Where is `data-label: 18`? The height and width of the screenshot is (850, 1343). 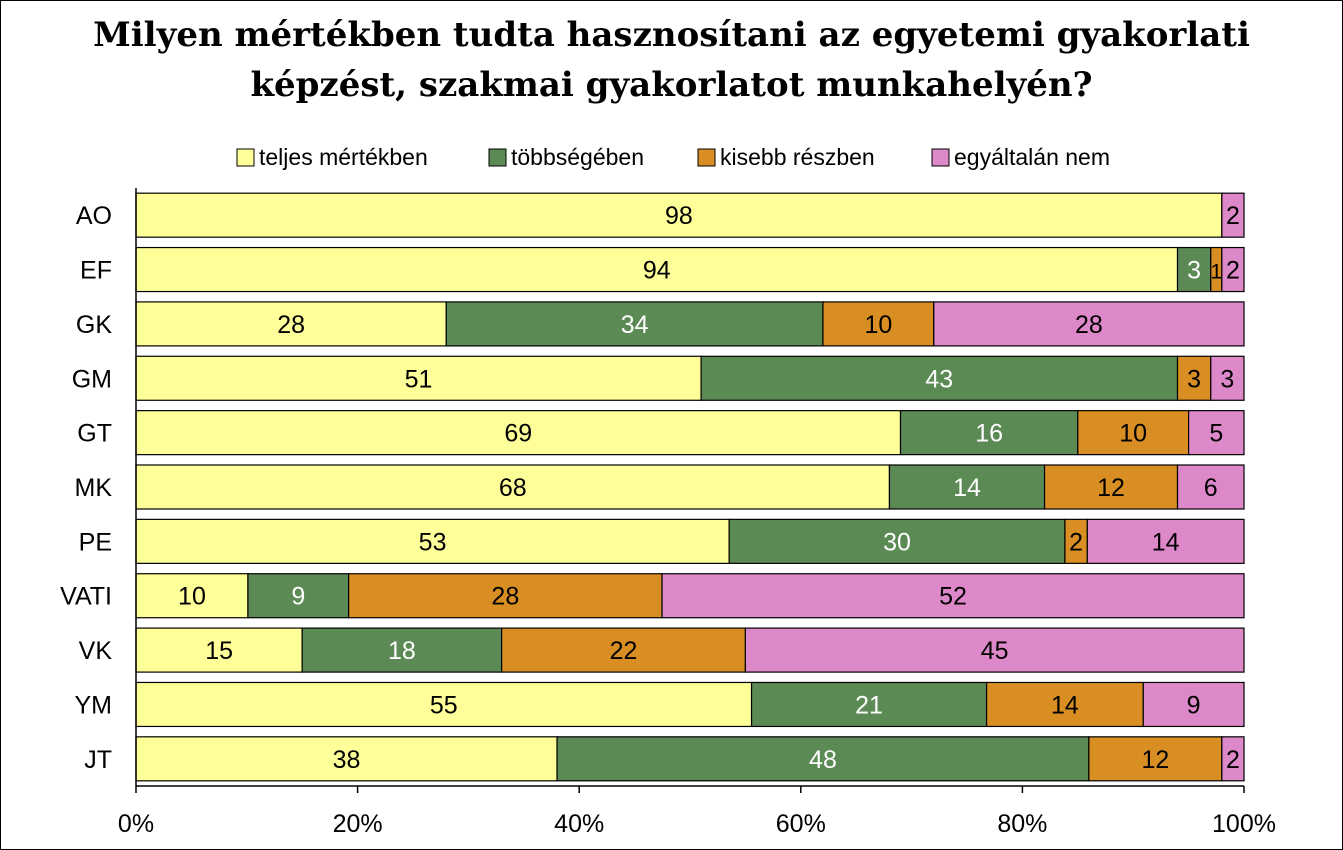 data-label: 18 is located at coordinates (402, 651).